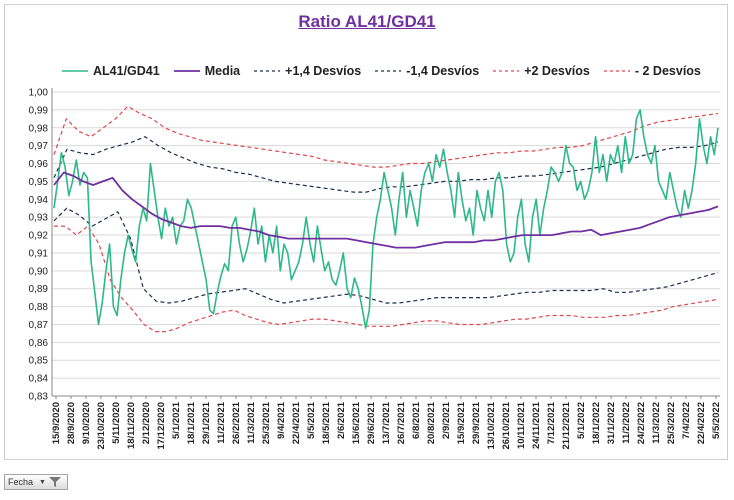 The height and width of the screenshot is (500, 734). I want to click on x-tick-label: 11/2/2021, so click(221, 422).